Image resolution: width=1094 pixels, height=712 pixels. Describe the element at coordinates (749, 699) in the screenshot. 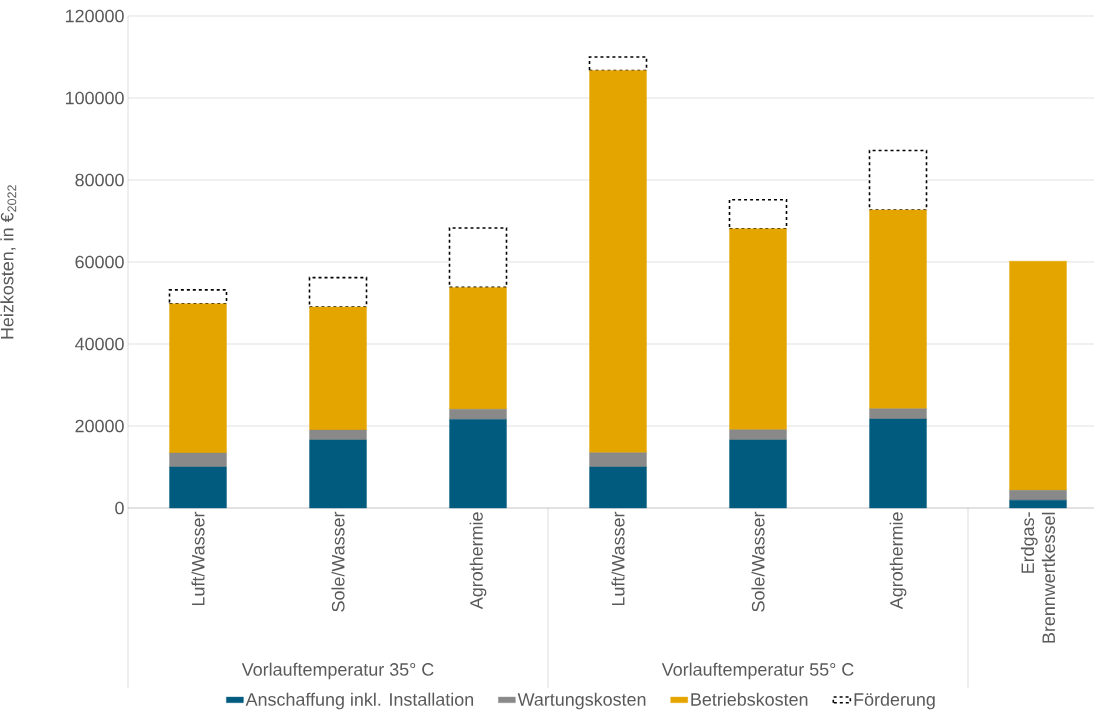

I see `legend-label: Betriebskosten` at that location.